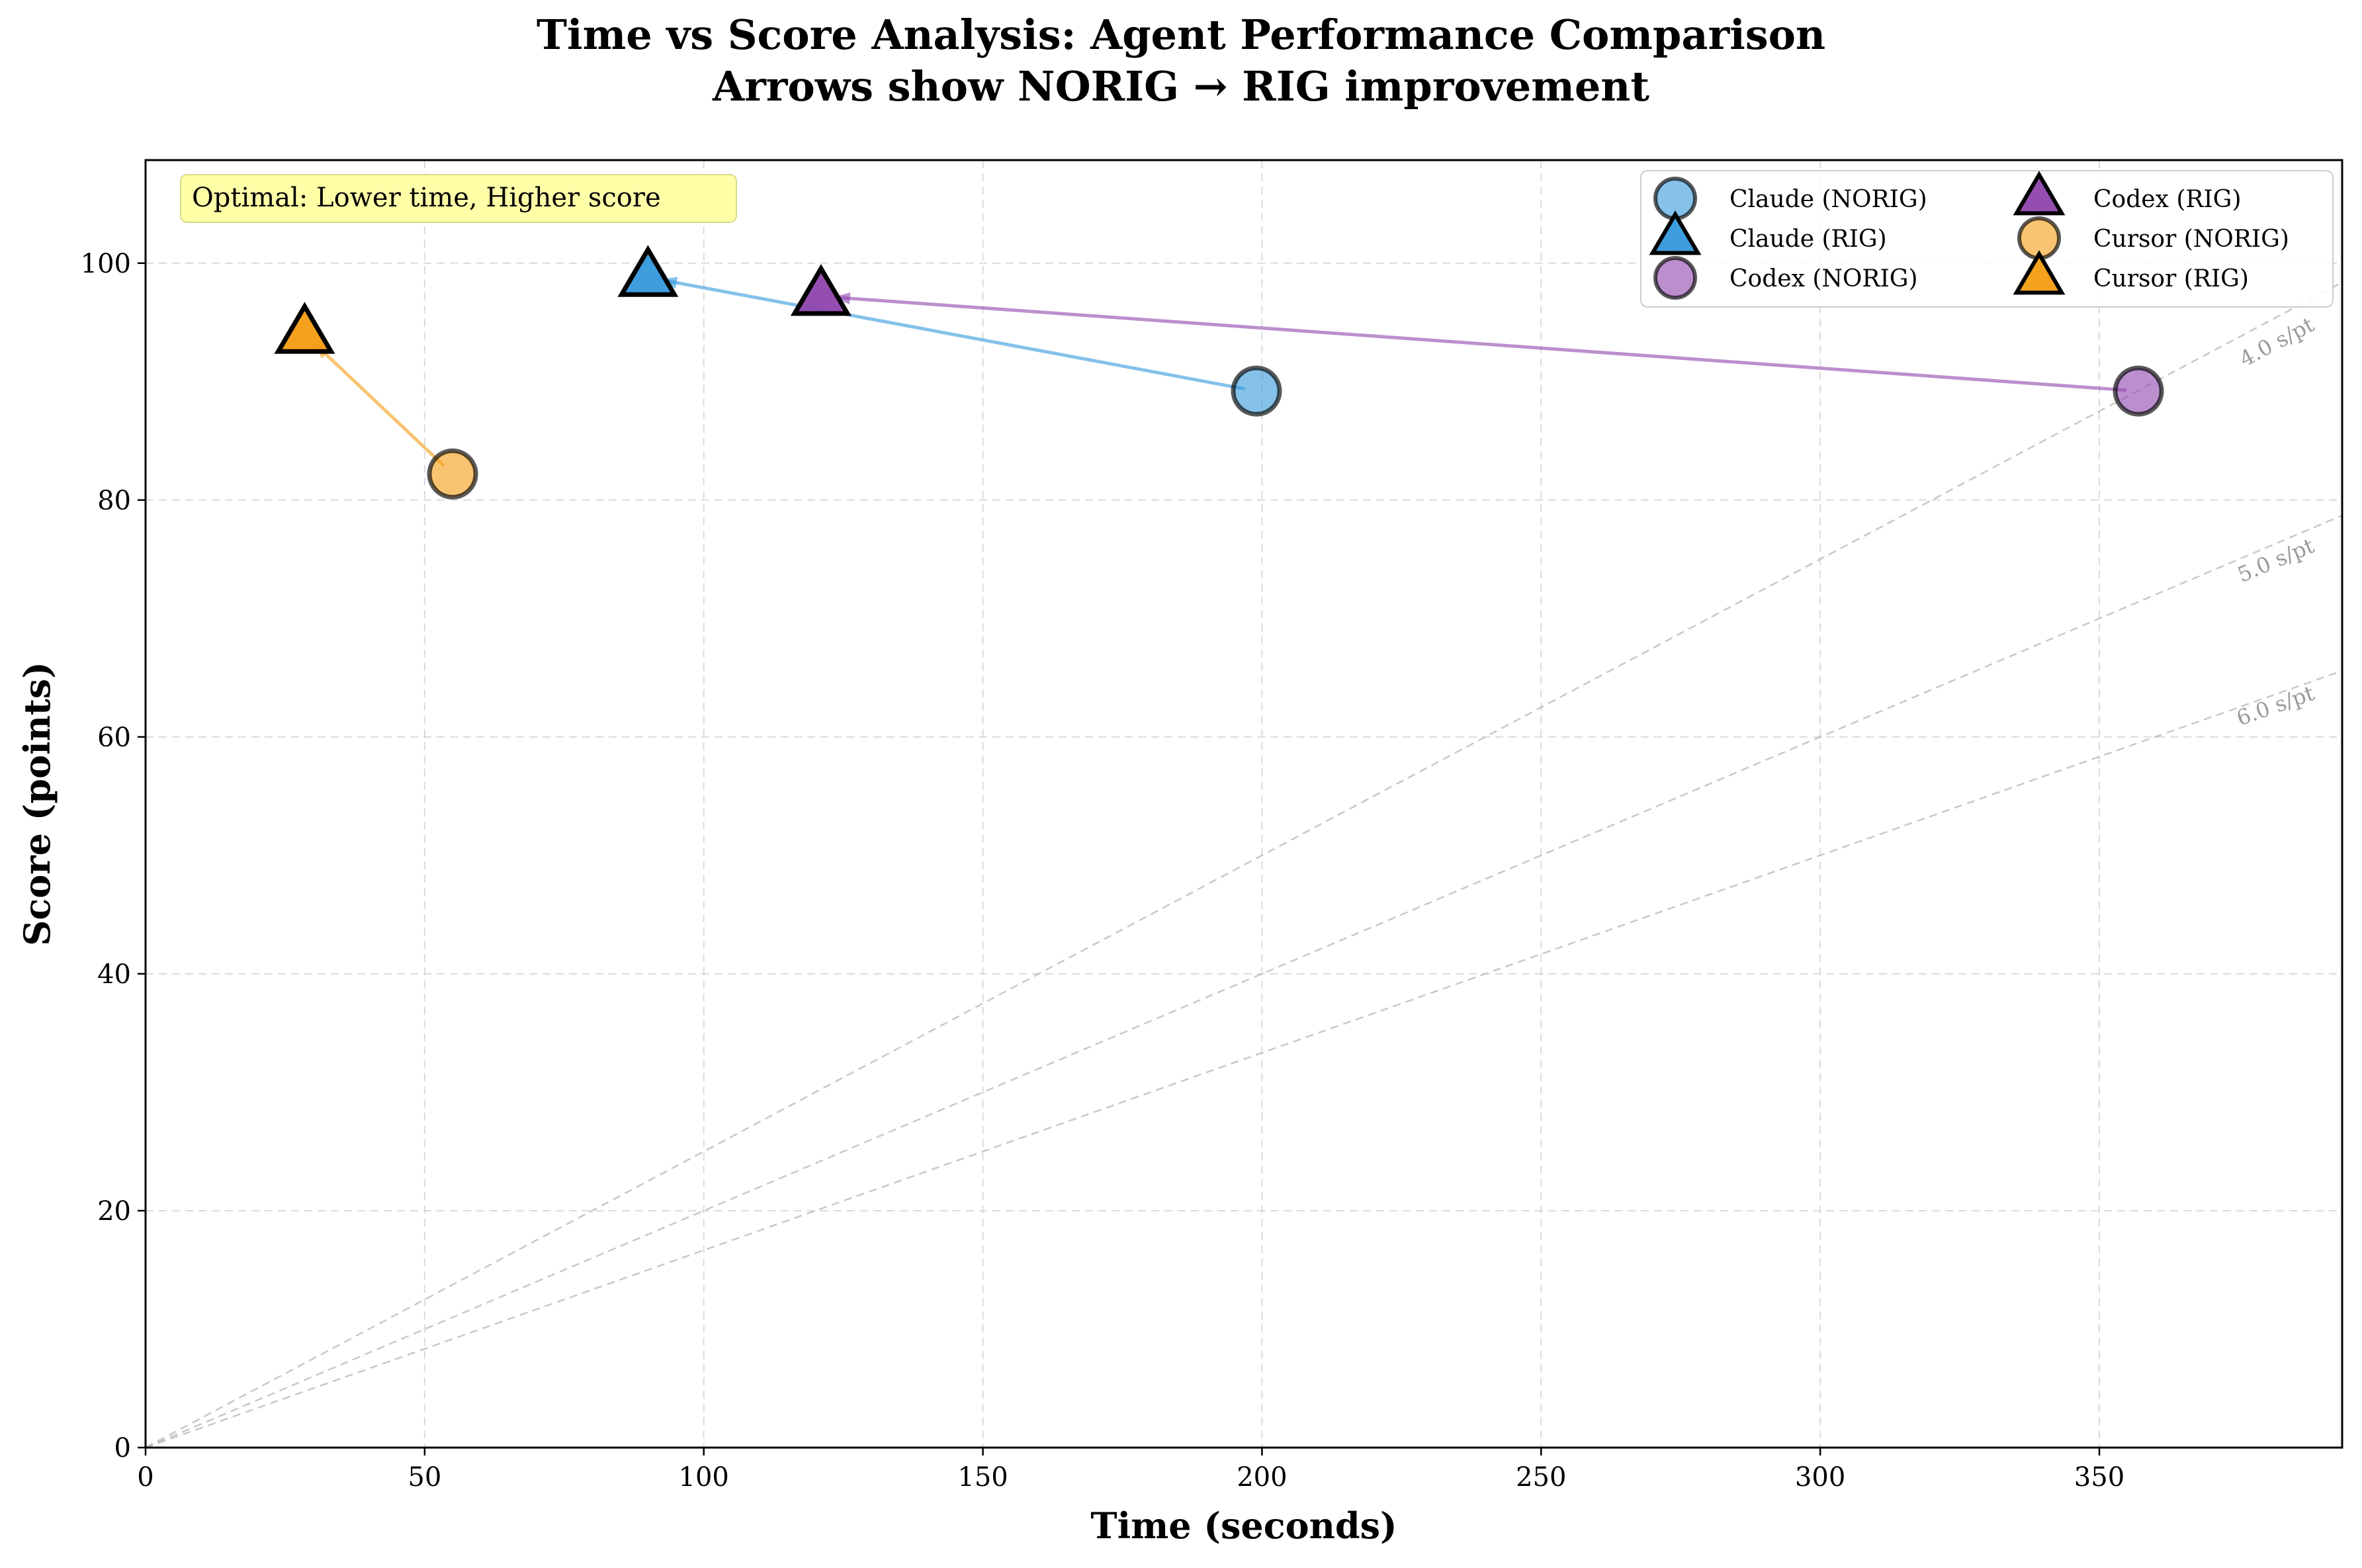 Image resolution: width=2362 pixels, height=1568 pixels. I want to click on x-tick-label: 50, so click(424, 1477).